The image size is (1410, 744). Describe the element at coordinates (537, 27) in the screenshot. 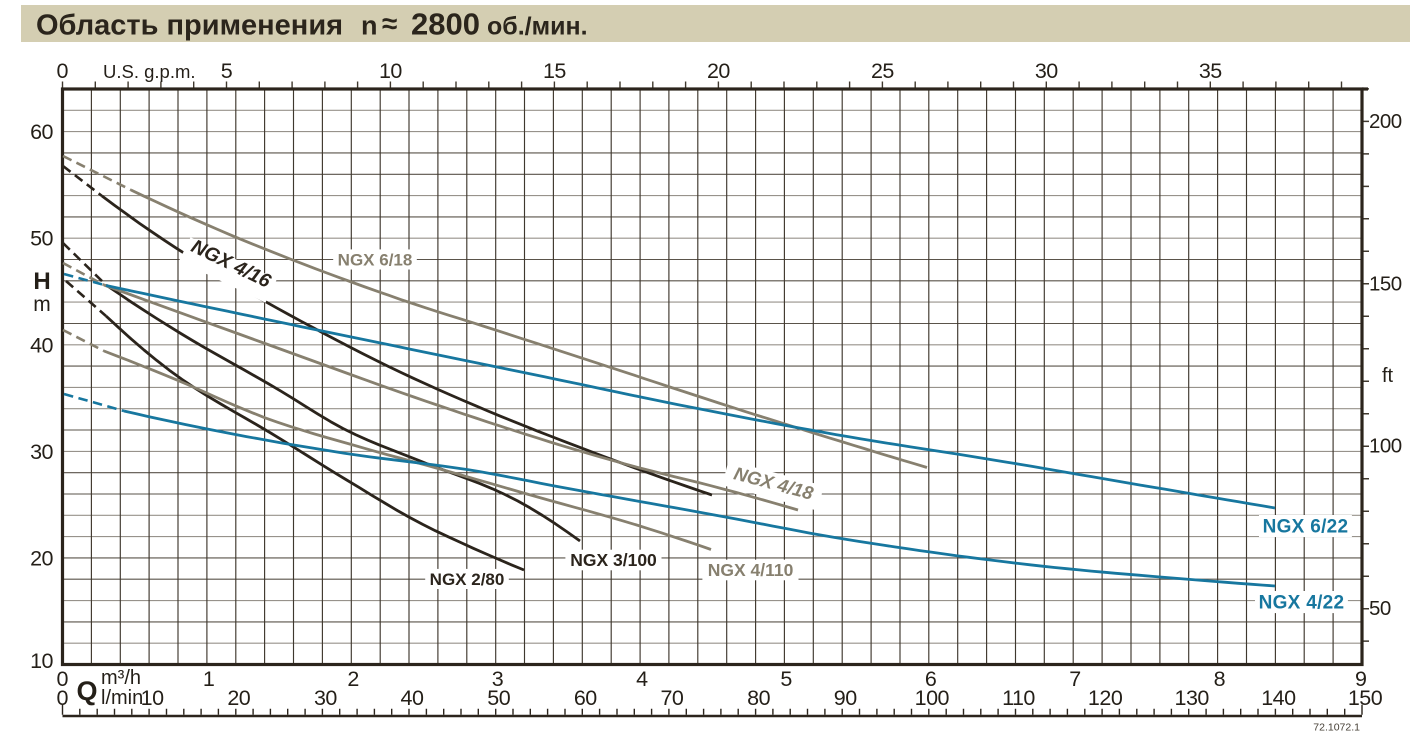

I see `svg-text: об./мин.` at that location.